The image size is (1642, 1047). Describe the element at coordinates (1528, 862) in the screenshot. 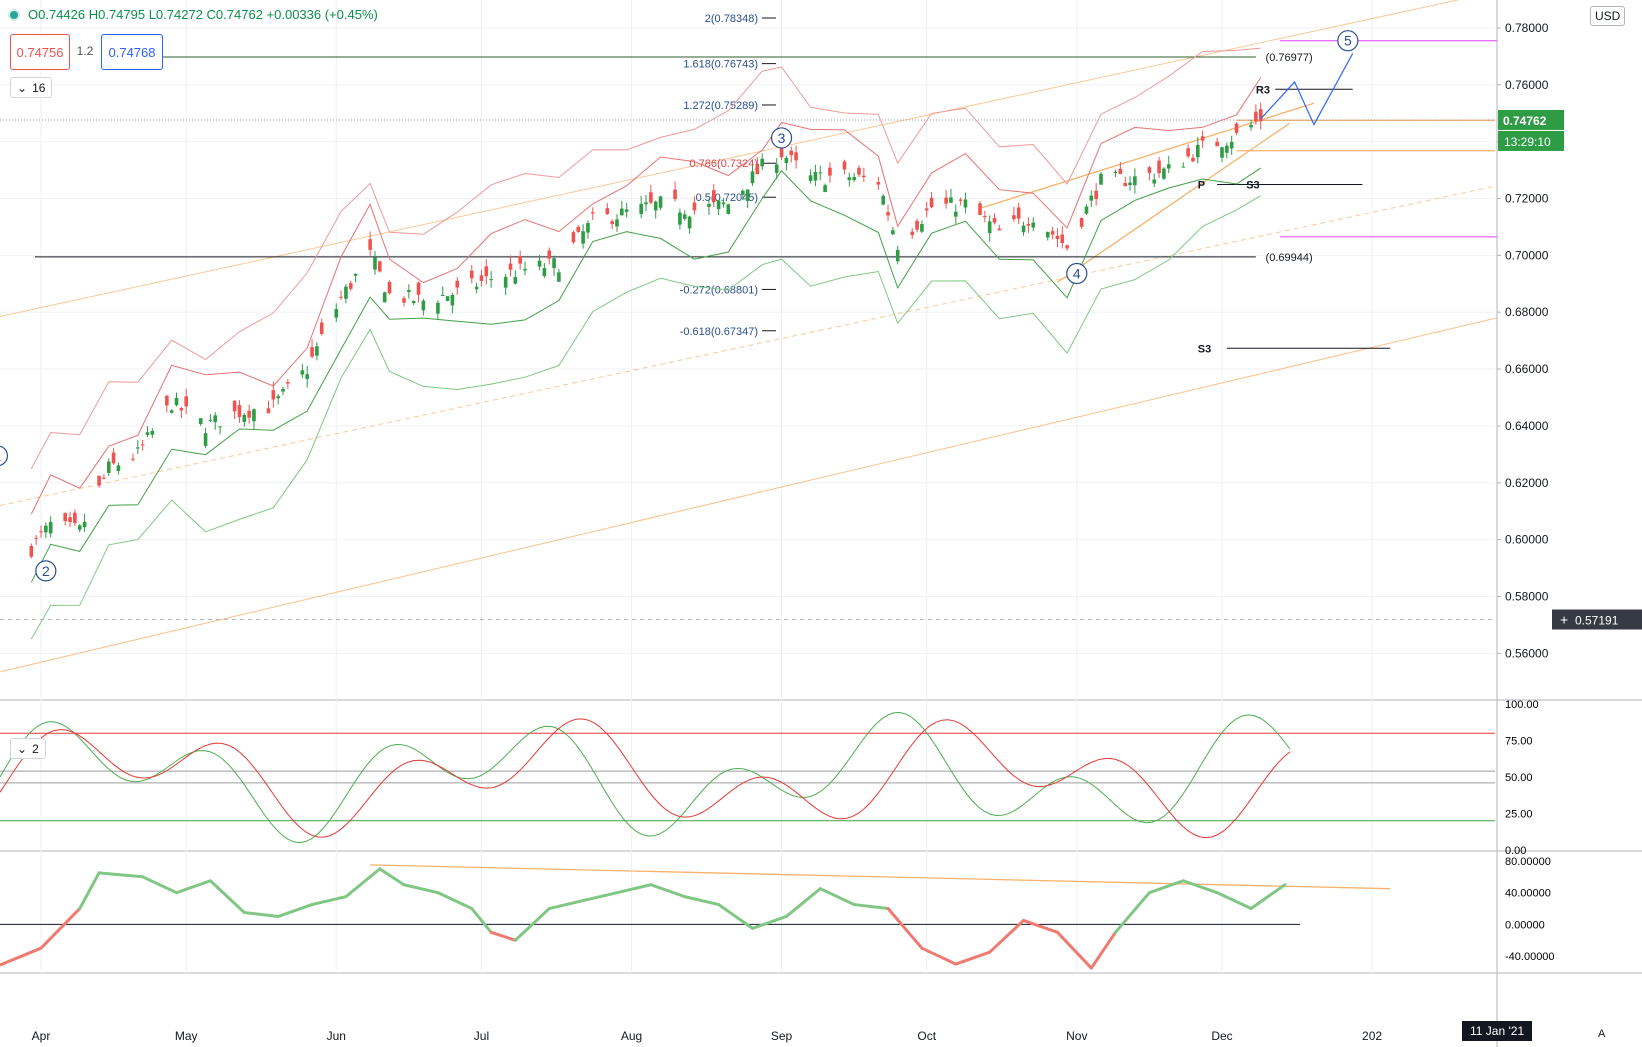

I see `osc-tick-label: 80.00000` at that location.